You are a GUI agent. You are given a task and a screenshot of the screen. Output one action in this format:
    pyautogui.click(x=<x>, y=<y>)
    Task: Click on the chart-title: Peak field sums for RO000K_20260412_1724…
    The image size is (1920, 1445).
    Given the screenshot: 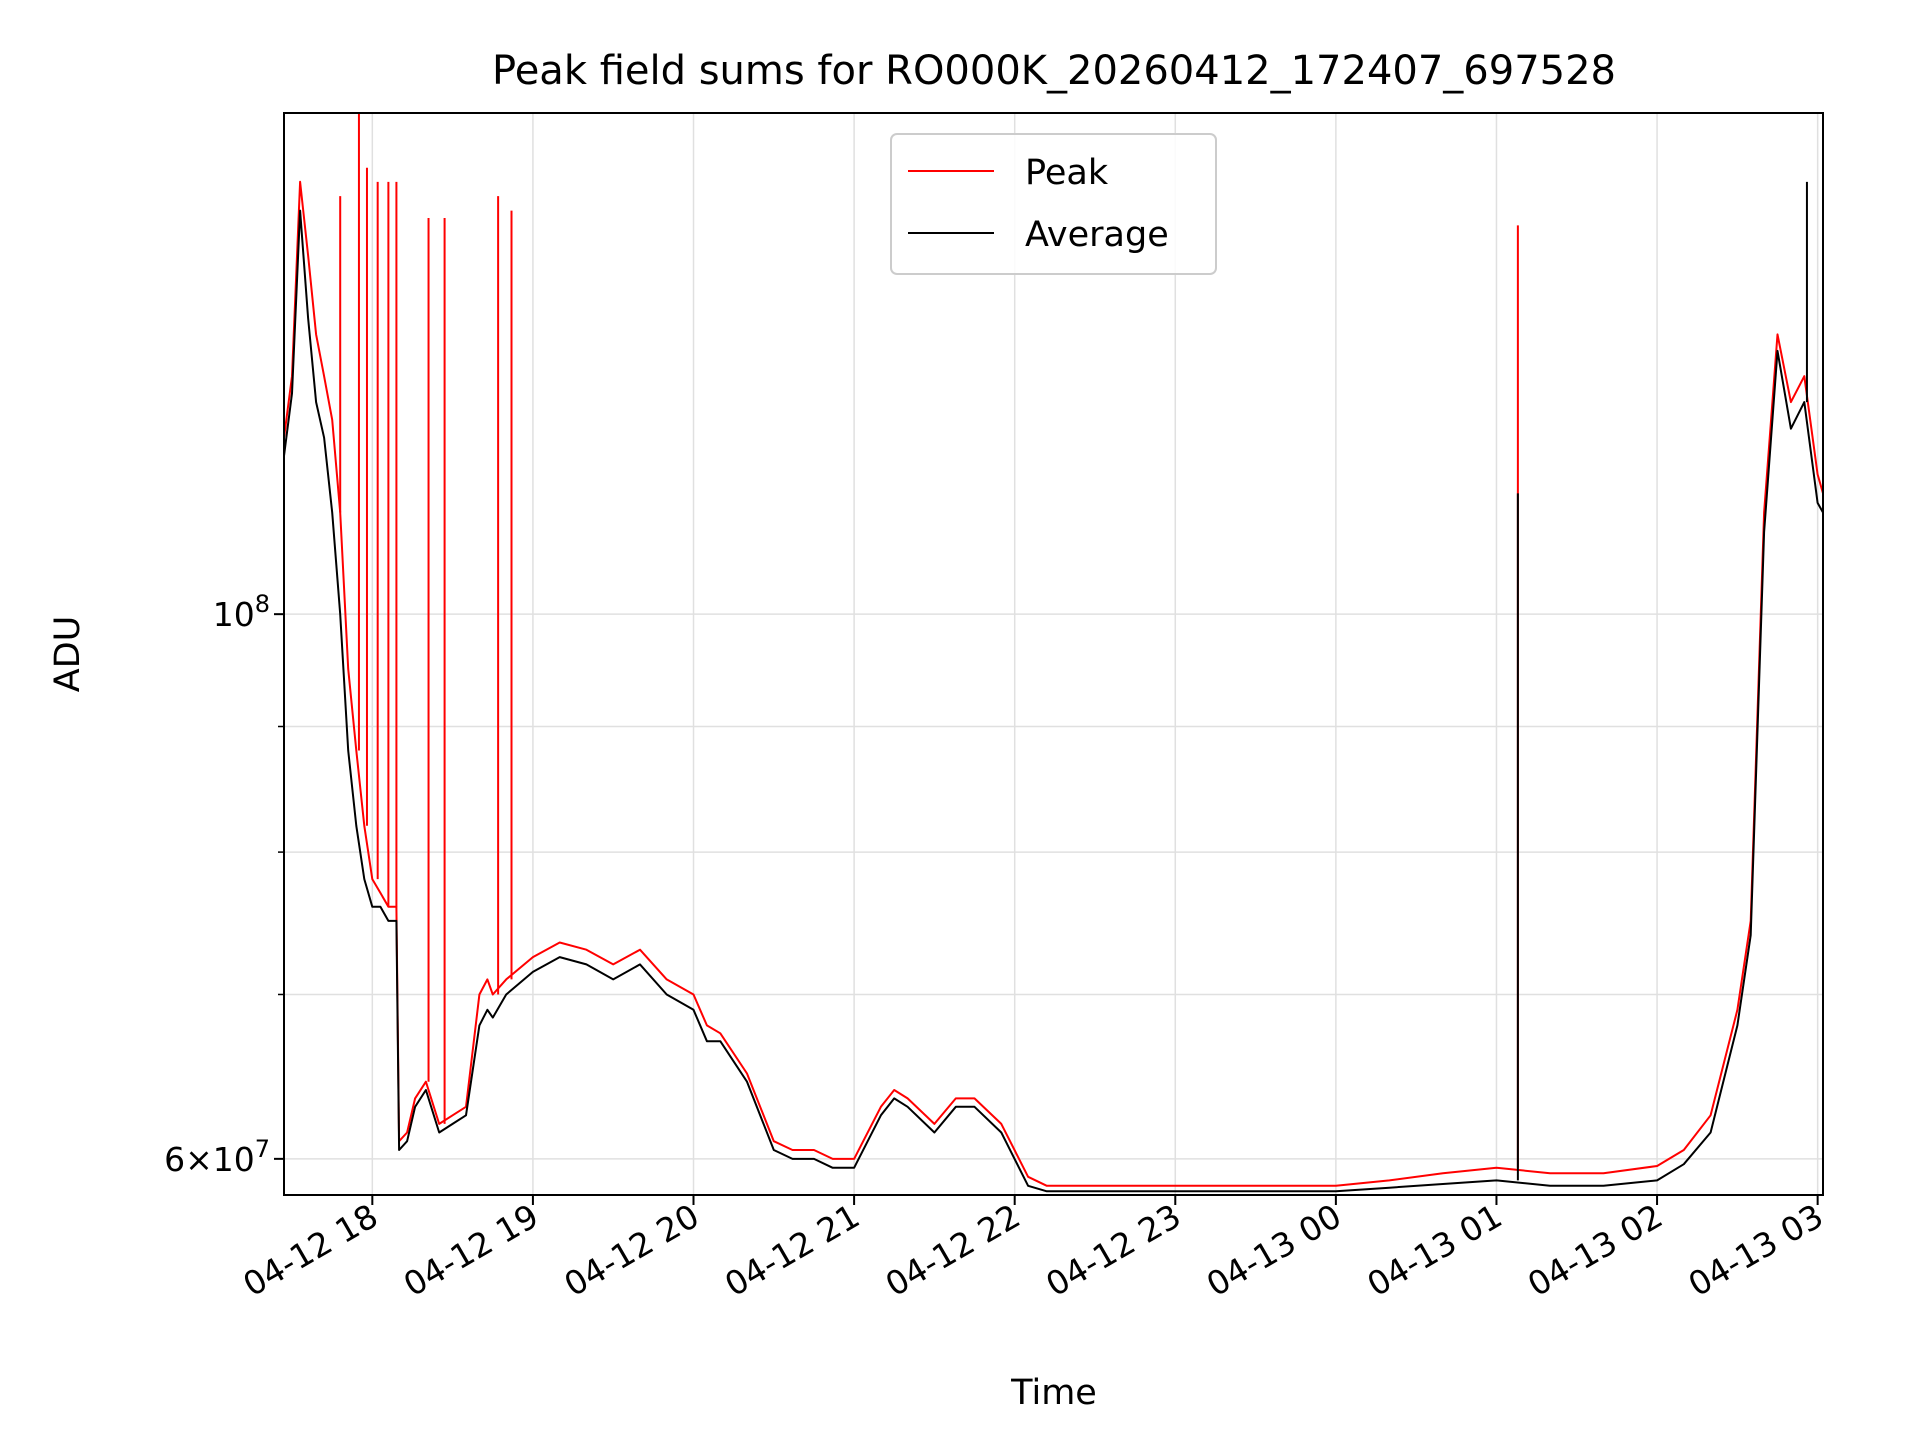 What is the action you would take?
    pyautogui.click(x=1054, y=71)
    